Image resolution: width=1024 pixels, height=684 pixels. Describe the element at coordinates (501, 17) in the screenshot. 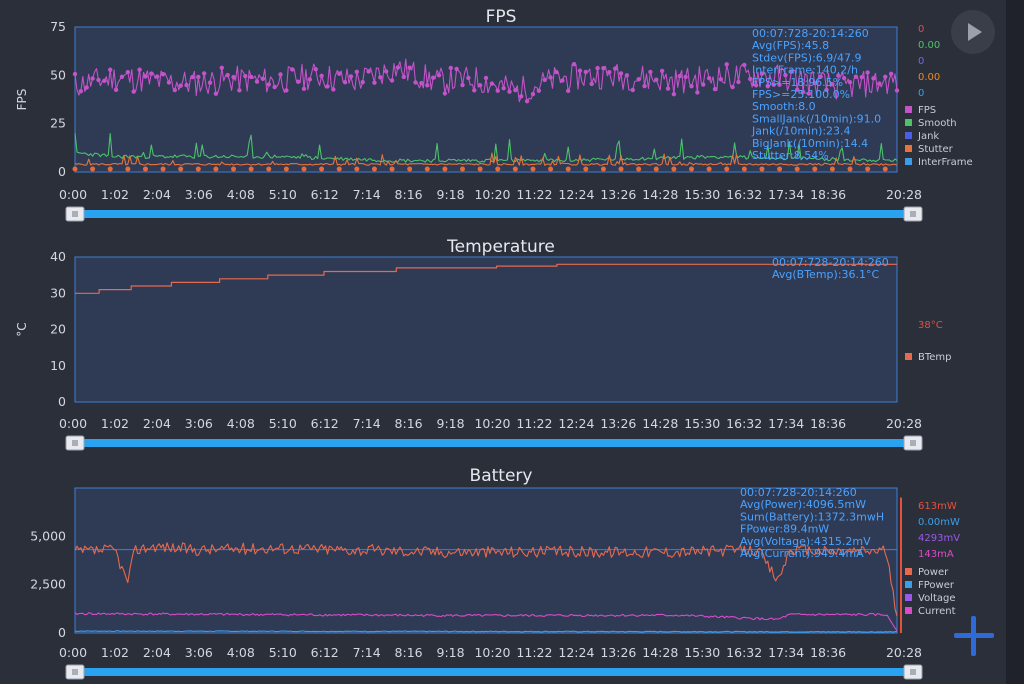

I see `chart-title: FPS` at that location.